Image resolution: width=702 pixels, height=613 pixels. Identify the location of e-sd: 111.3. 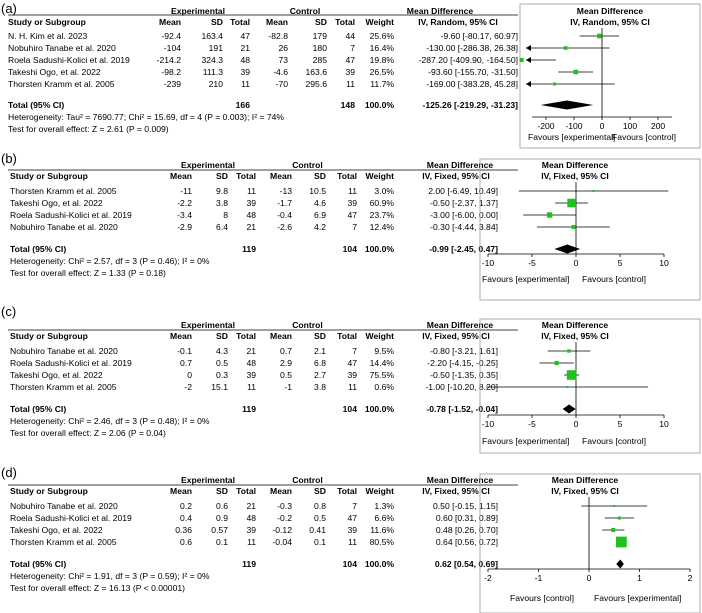
(212, 72).